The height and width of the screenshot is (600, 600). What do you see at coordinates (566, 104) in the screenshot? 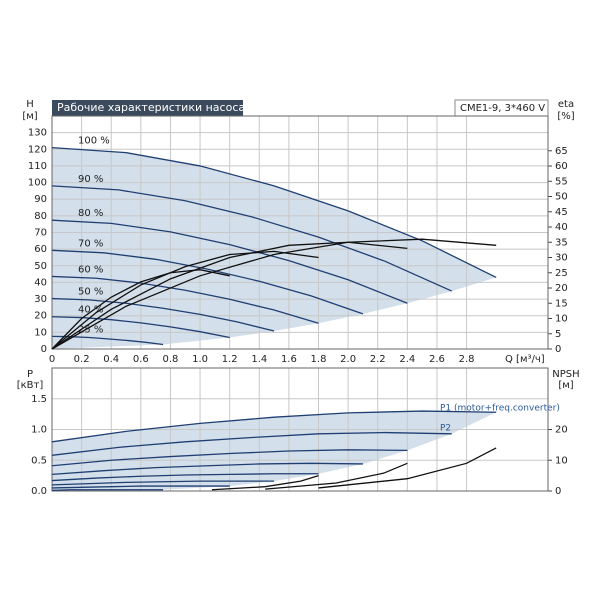
I see `y2-label: eta` at bounding box center [566, 104].